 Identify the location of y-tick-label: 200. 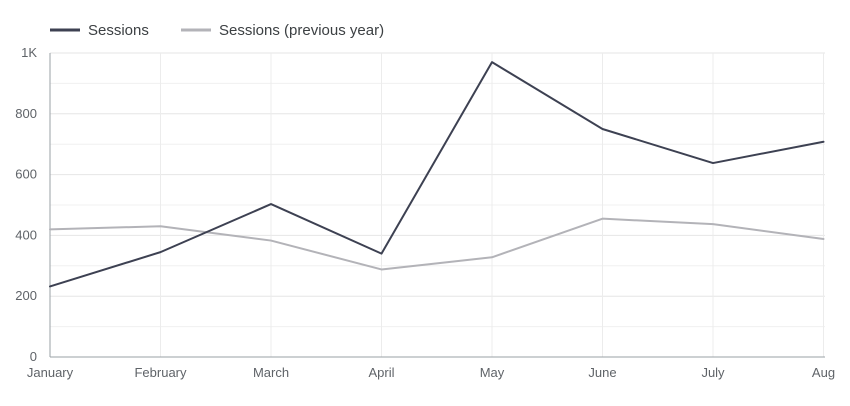
(26, 295).